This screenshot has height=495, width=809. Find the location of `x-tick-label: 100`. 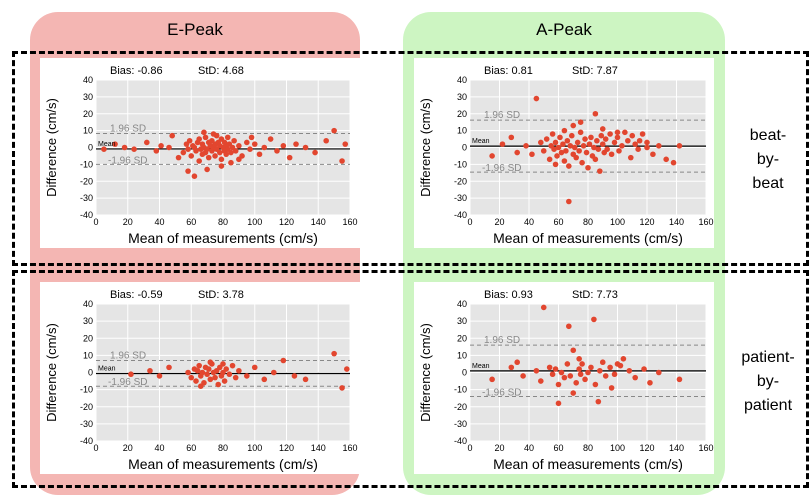

x-tick-label: 100 is located at coordinates (254, 222).